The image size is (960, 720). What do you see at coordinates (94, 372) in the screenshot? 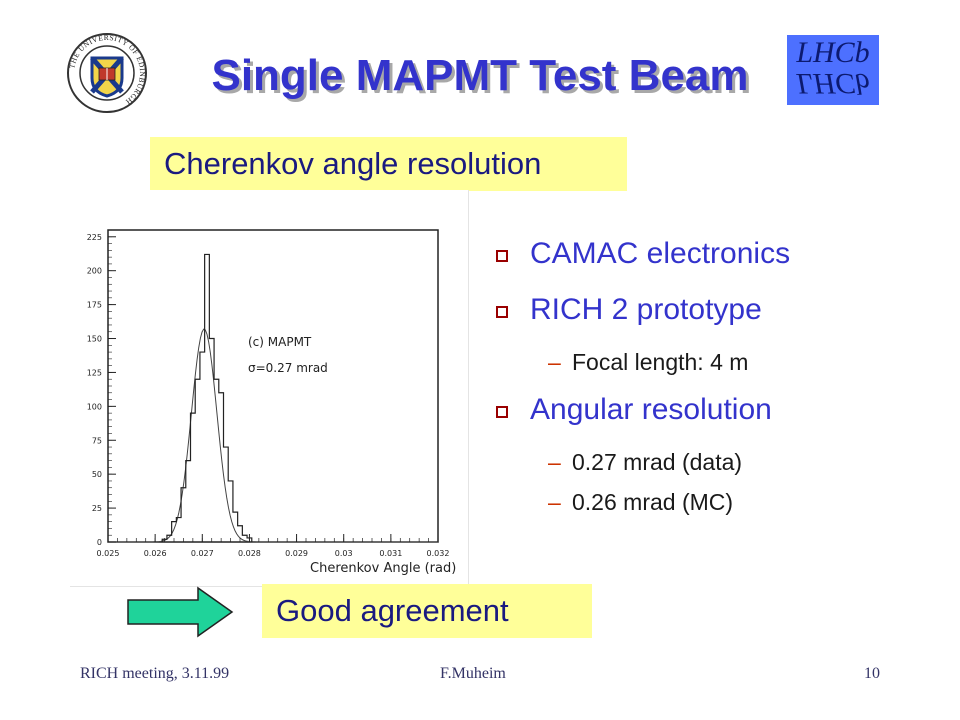
I see `y-tick-label: 125` at bounding box center [94, 372].